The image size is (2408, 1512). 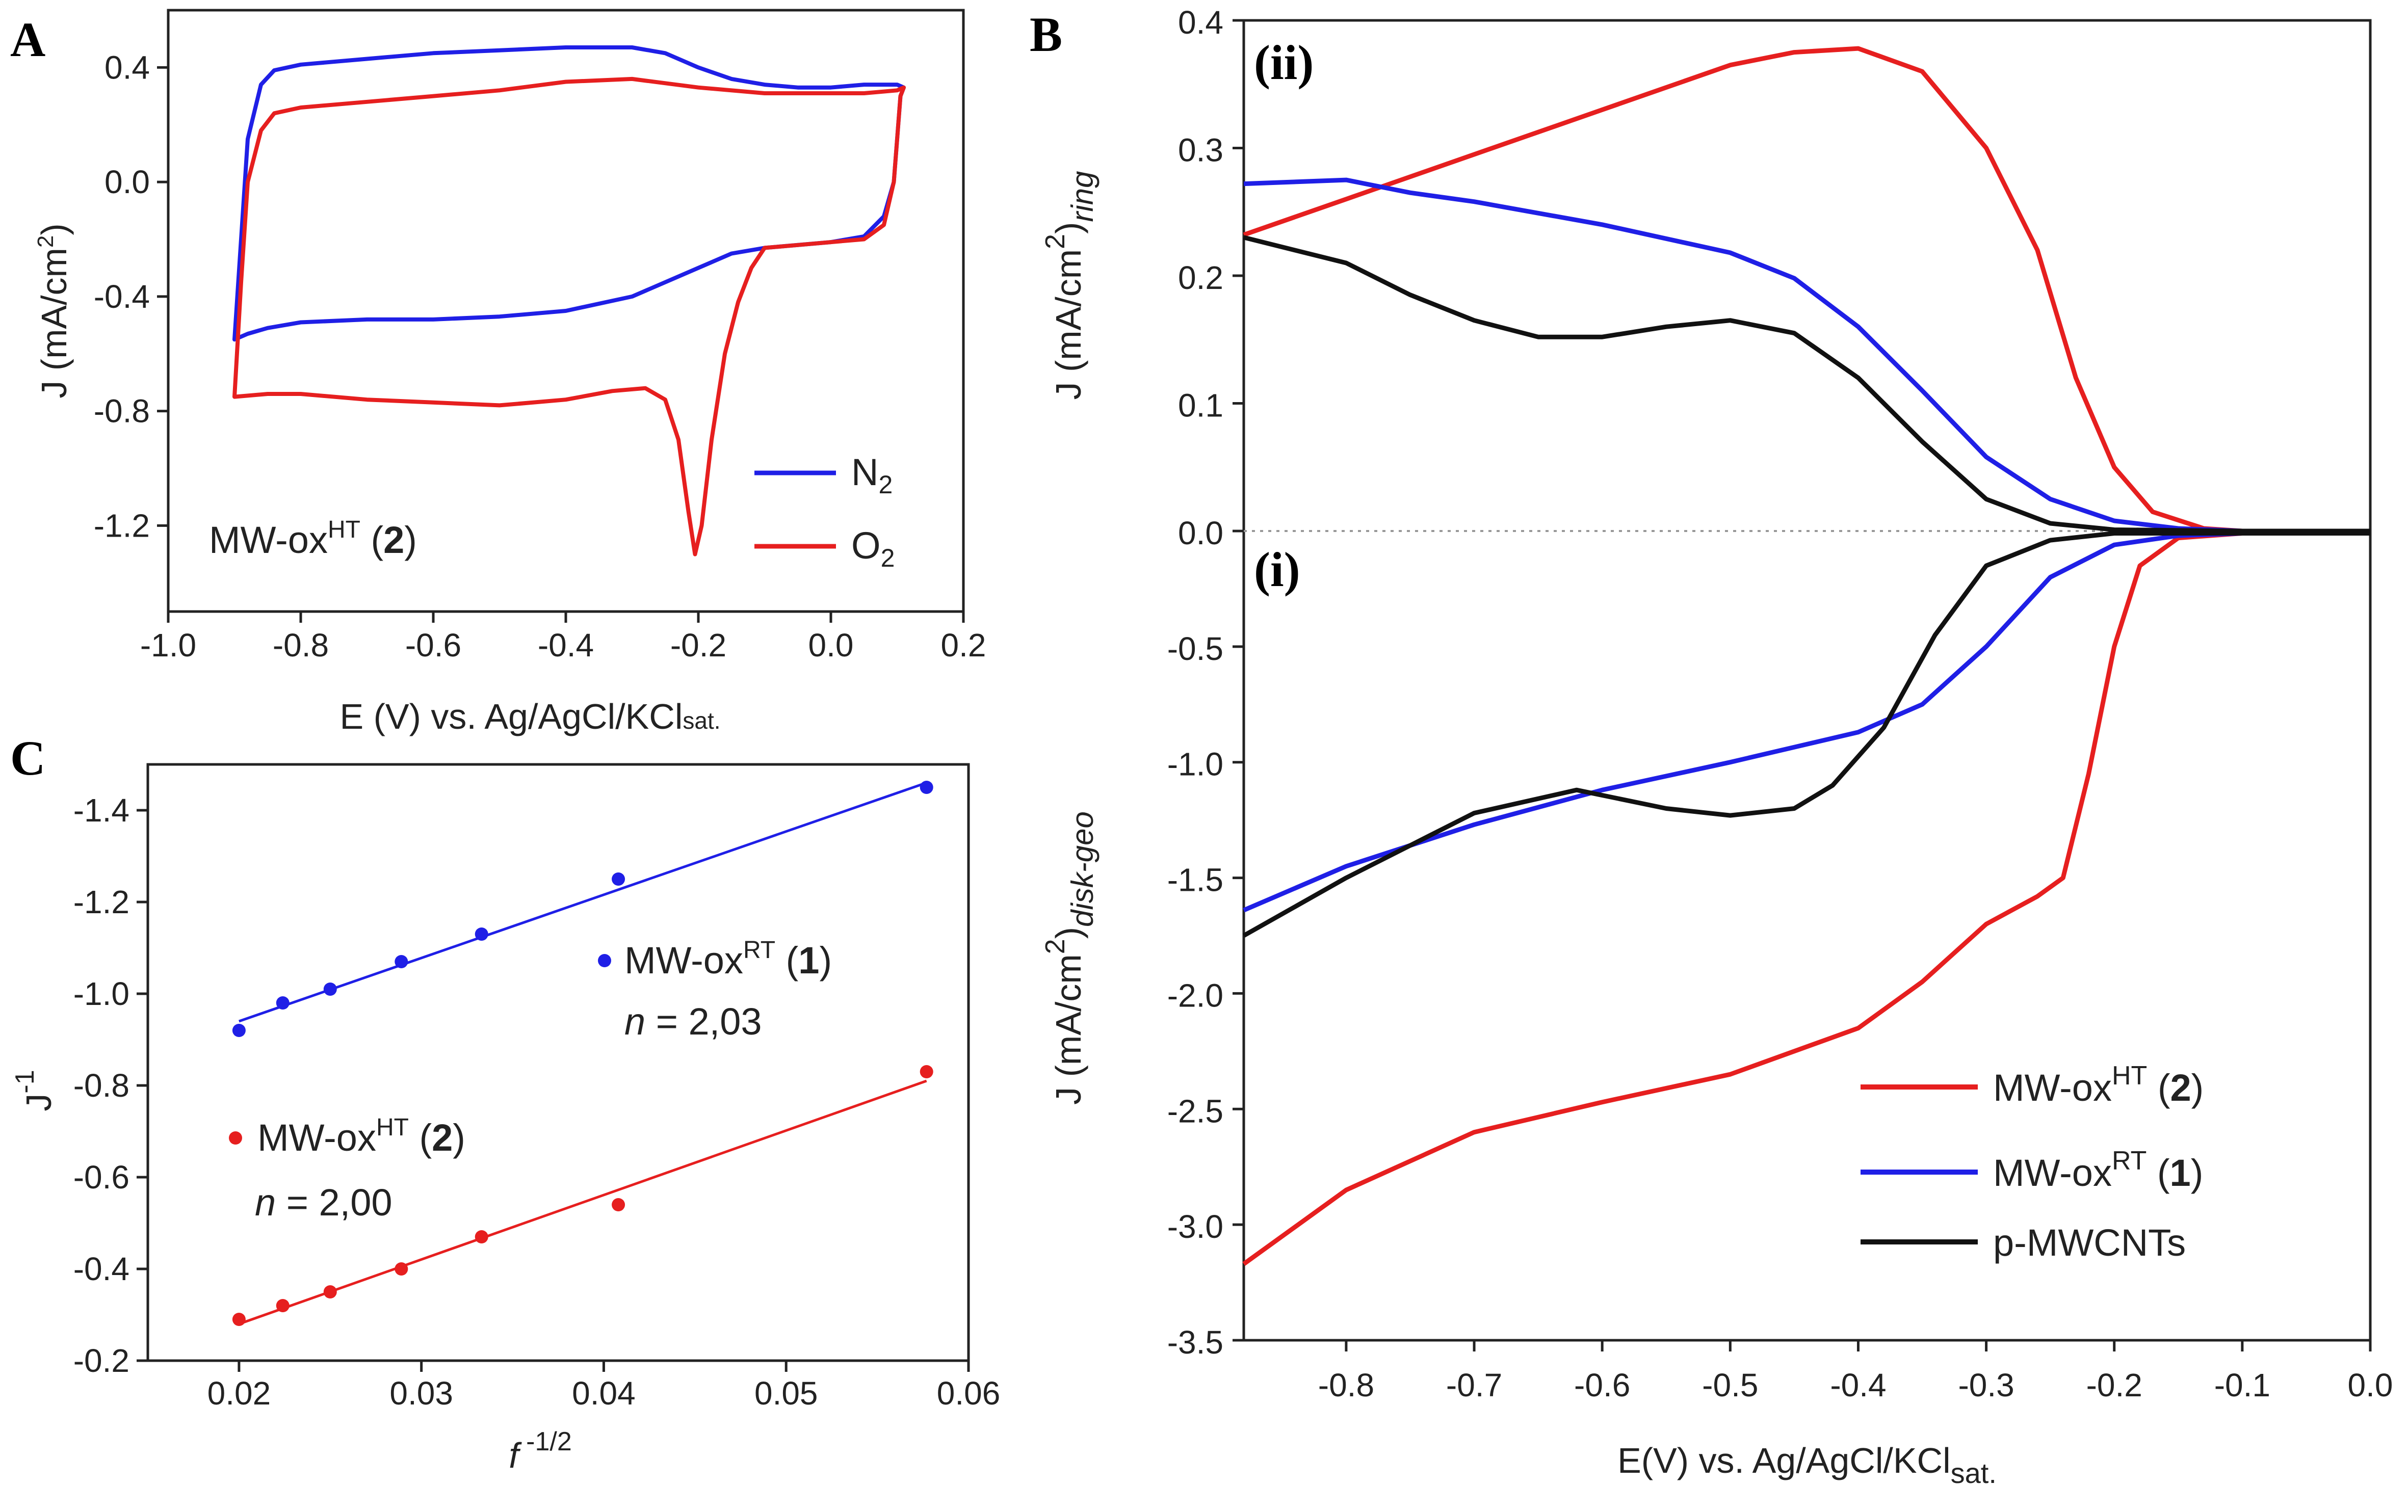 I want to click on b-disk-ytick-label: -0.5, so click(x=1195, y=648).